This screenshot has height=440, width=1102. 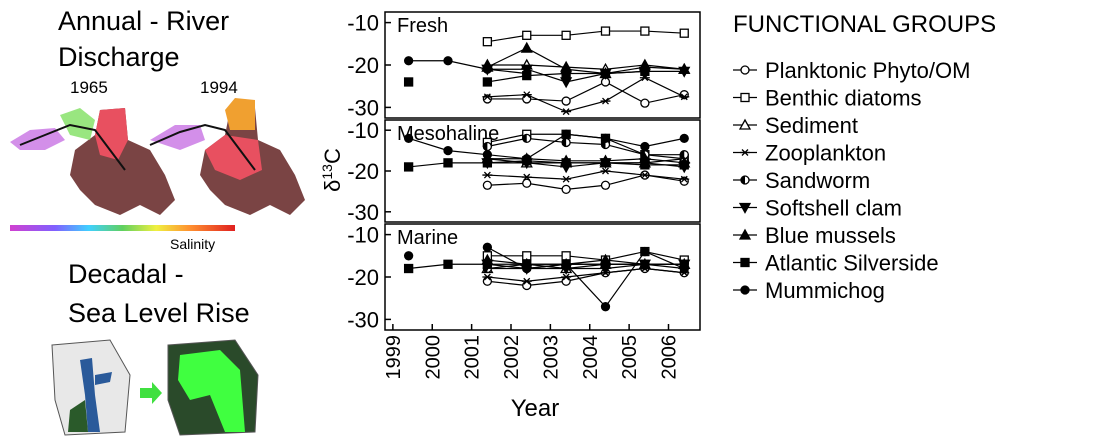 I want to click on panel: Mesohaline -10 -20 -30, so click(x=524, y=171).